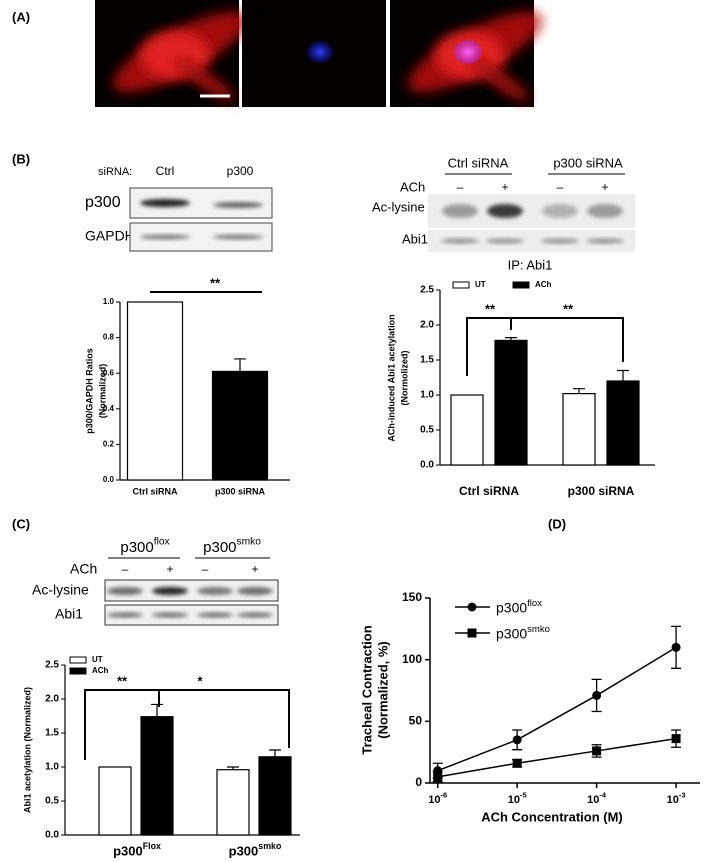 The image size is (709, 862). Describe the element at coordinates (270, 846) in the screenshot. I see `x-tick-label-sup: smko` at that location.